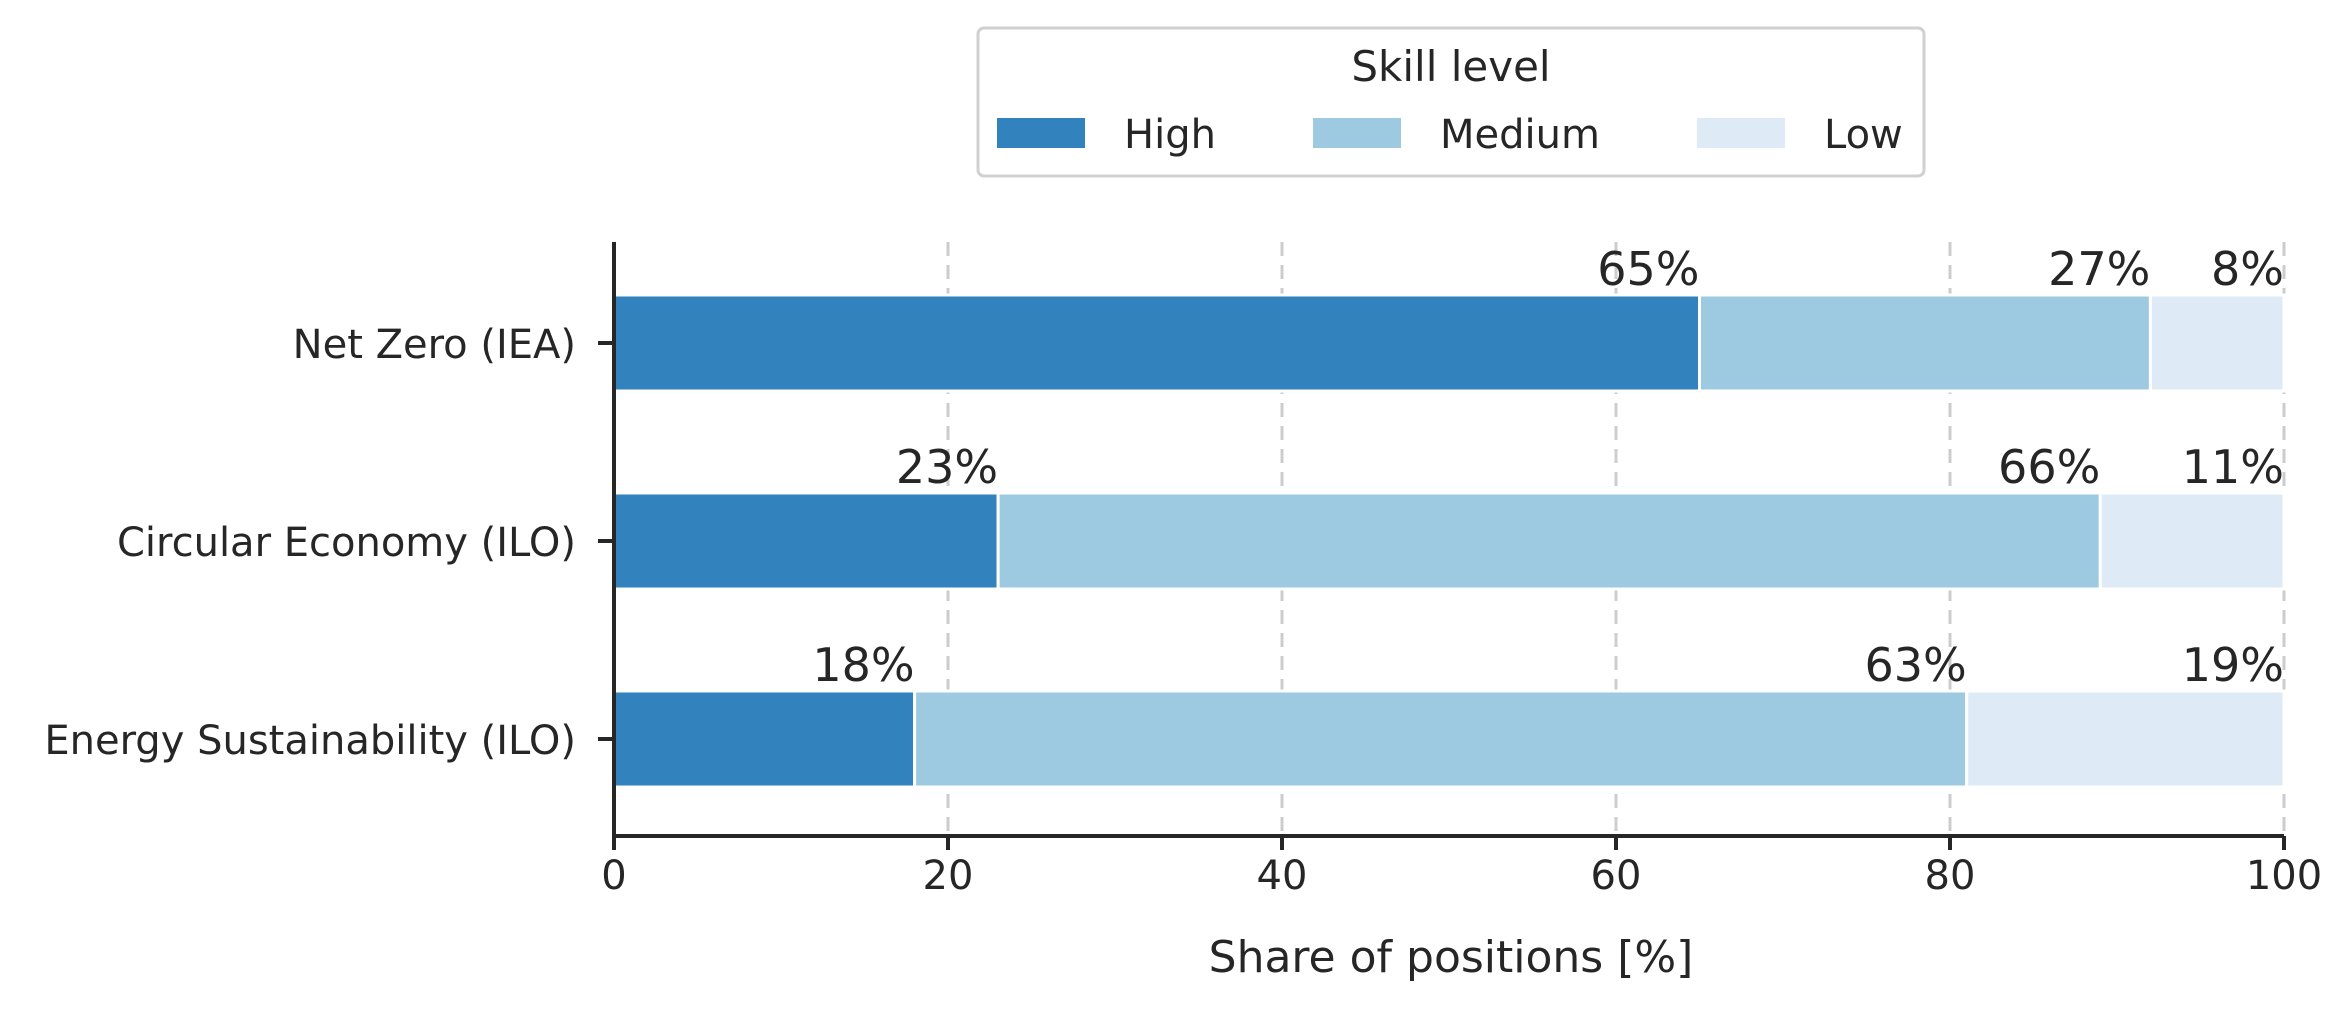 The width and height of the screenshot is (2350, 1015). Describe the element at coordinates (1616, 876) in the screenshot. I see `x-tick-label: 60` at that location.